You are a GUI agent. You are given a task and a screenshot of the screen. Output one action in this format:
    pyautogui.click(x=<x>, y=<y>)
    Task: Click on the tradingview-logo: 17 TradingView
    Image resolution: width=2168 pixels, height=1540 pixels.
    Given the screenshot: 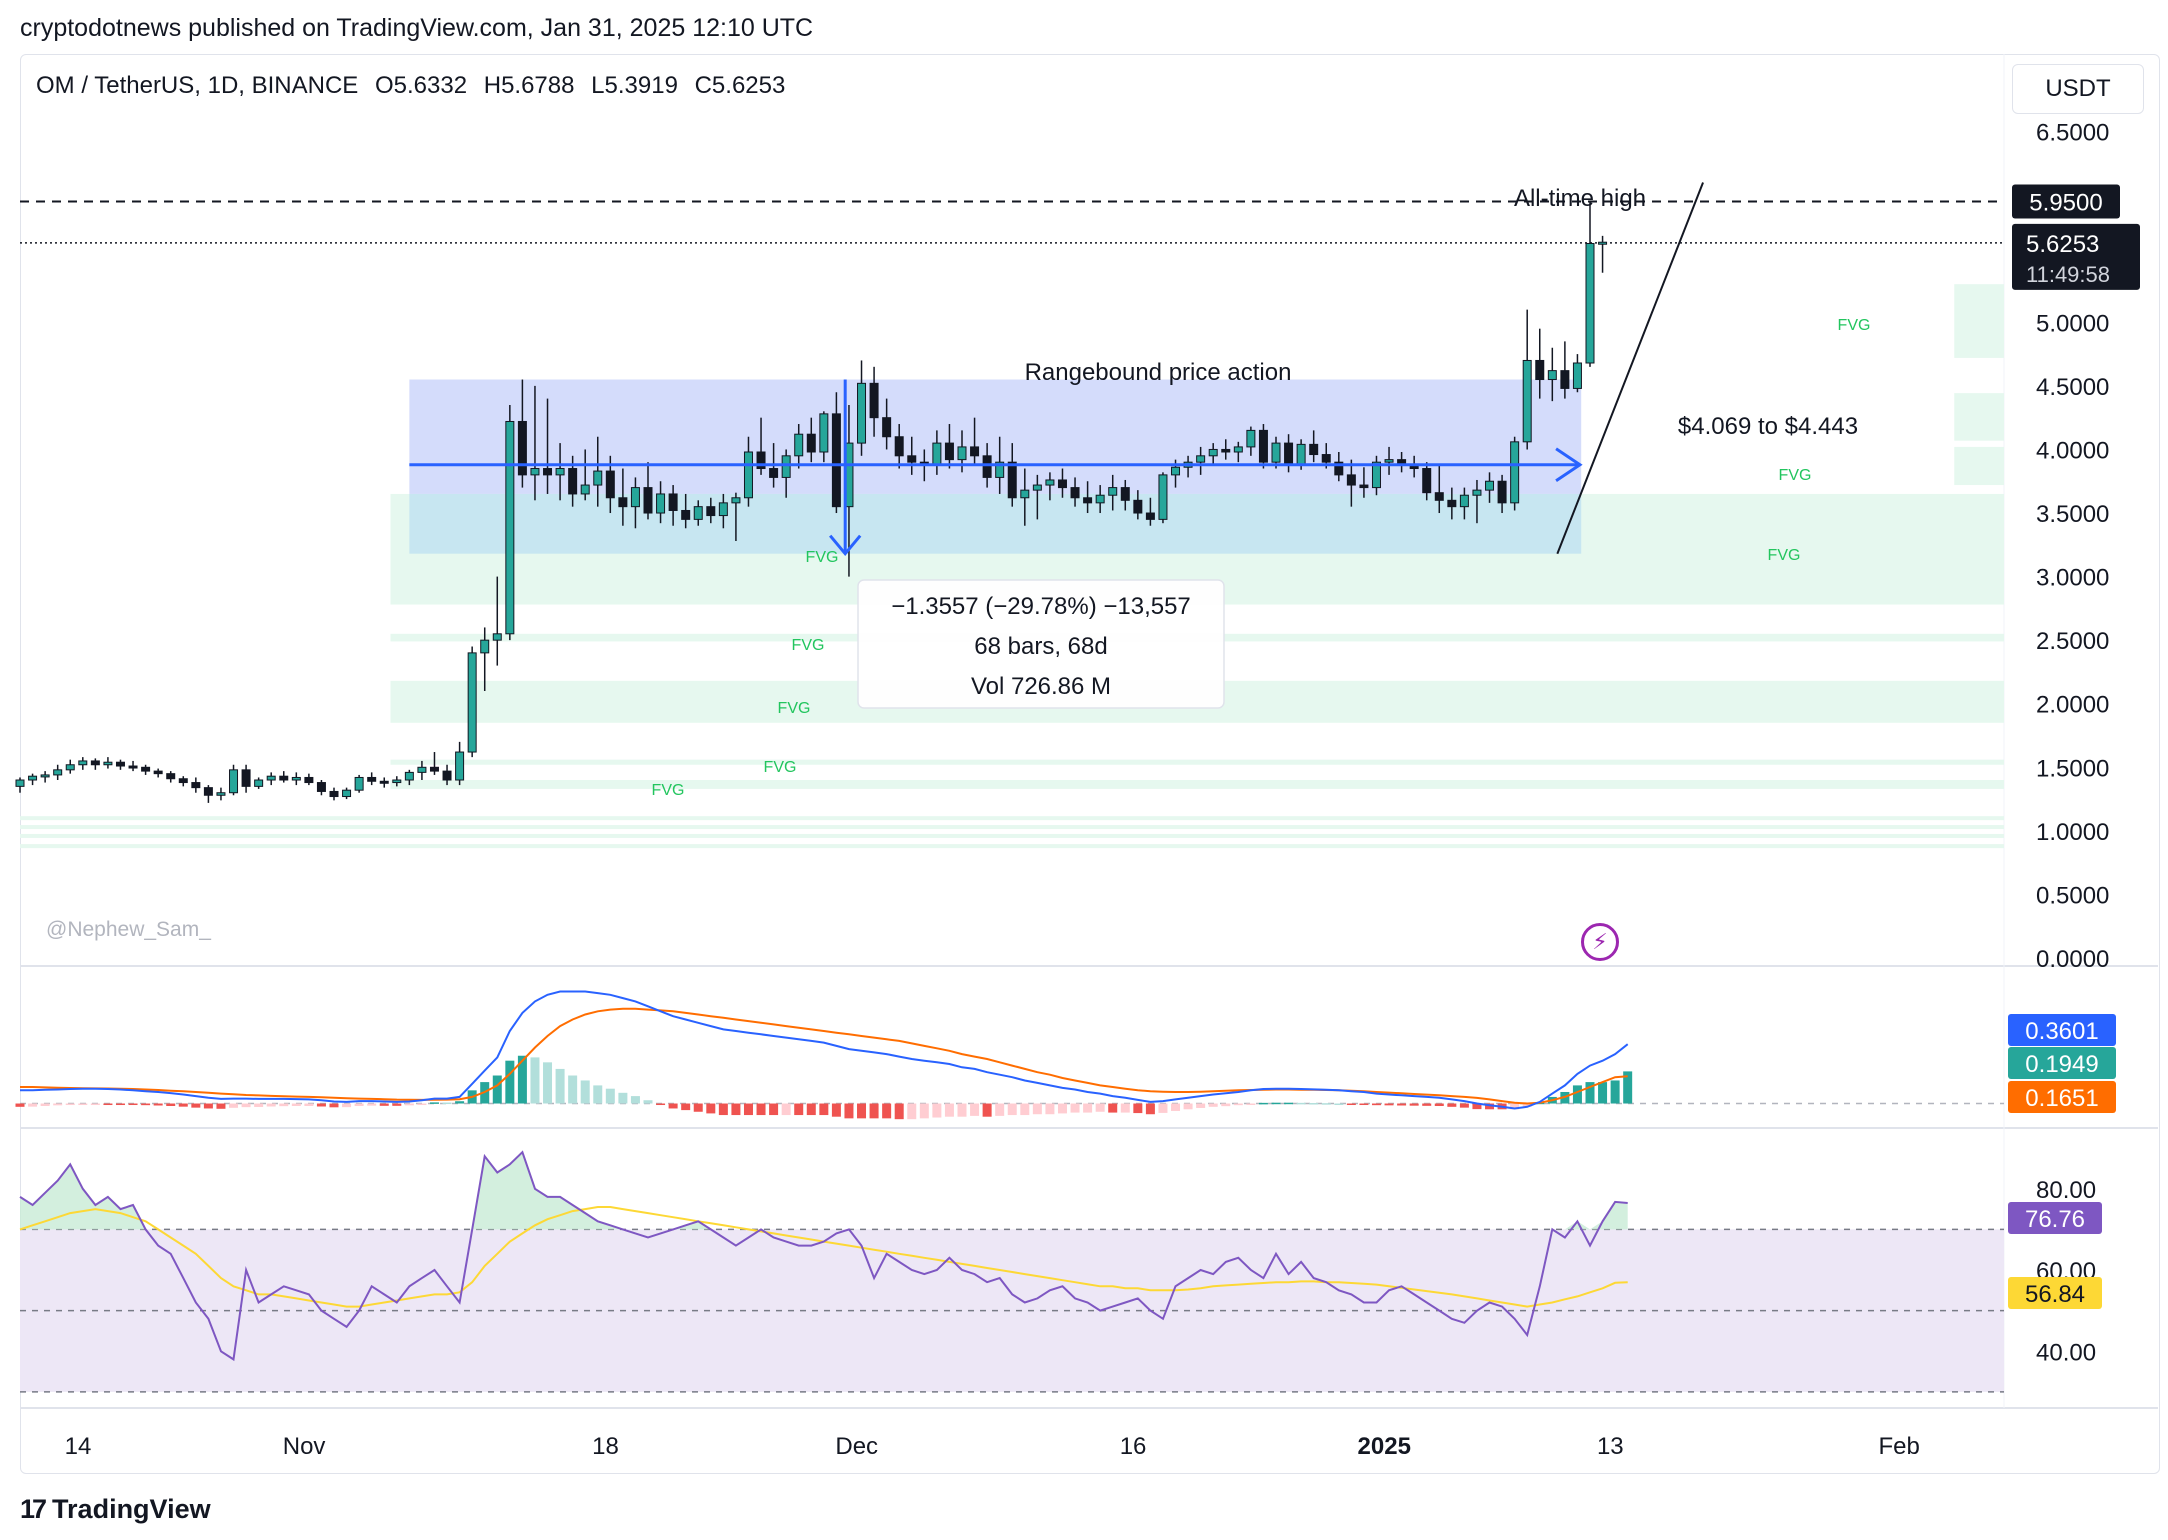 What is the action you would take?
    pyautogui.click(x=115, y=1509)
    